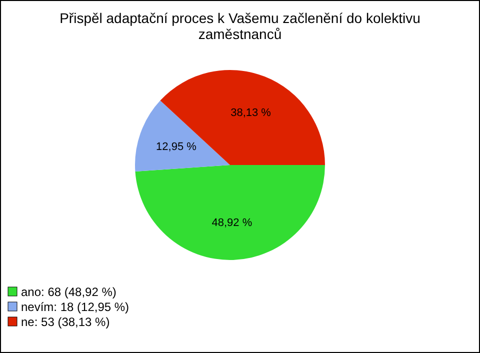 The width and height of the screenshot is (480, 353). Describe the element at coordinates (68, 292) in the screenshot. I see `legend-label: ano: 68 (48,92 %)` at that location.